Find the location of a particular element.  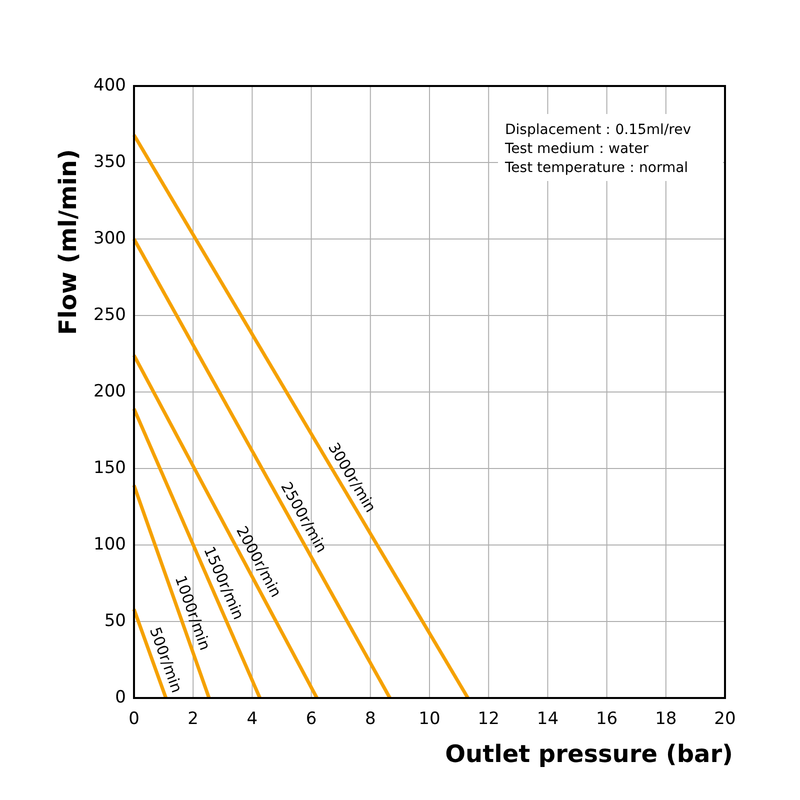

y-tick-label: 250 is located at coordinates (110, 315).